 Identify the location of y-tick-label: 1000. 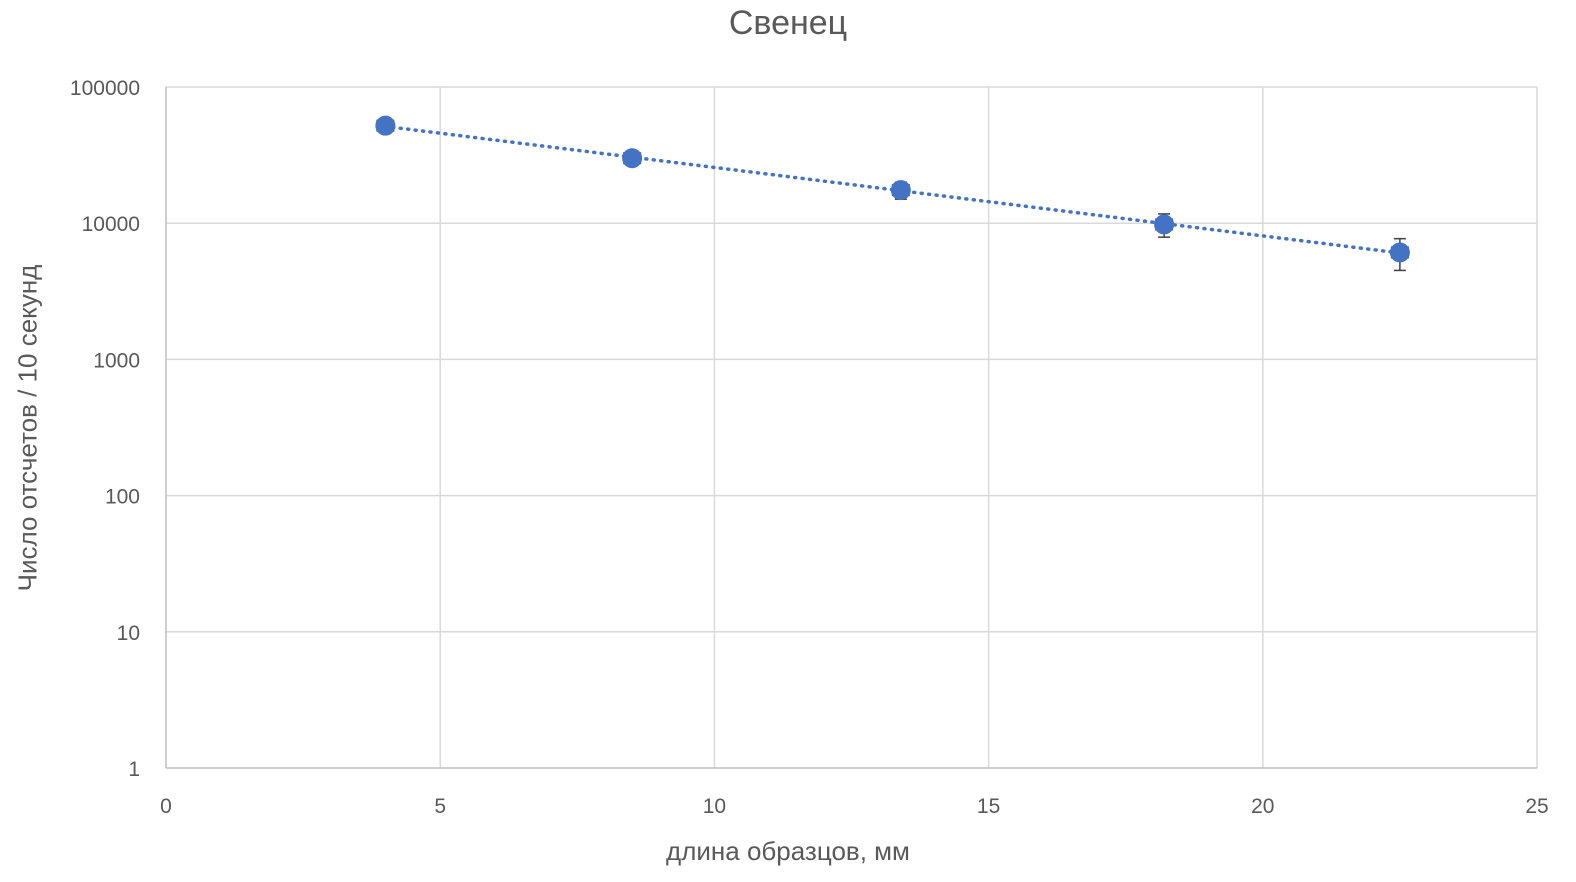
(116, 360).